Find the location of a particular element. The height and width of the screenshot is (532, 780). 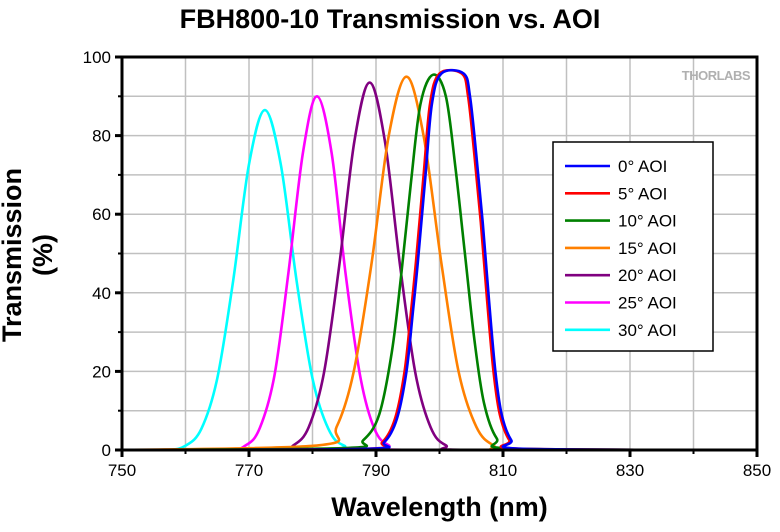

y-tick-label: 40 is located at coordinates (101, 293).